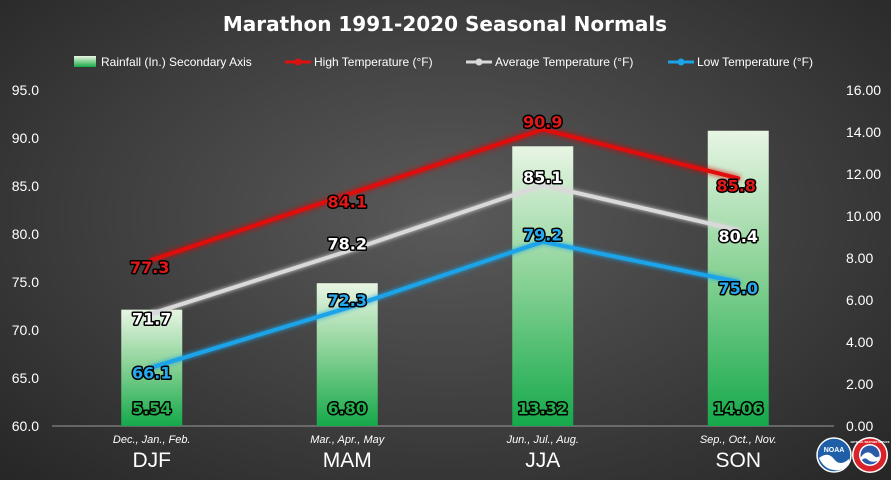  I want to click on rainfall-data-label: 6.80, so click(347, 408).